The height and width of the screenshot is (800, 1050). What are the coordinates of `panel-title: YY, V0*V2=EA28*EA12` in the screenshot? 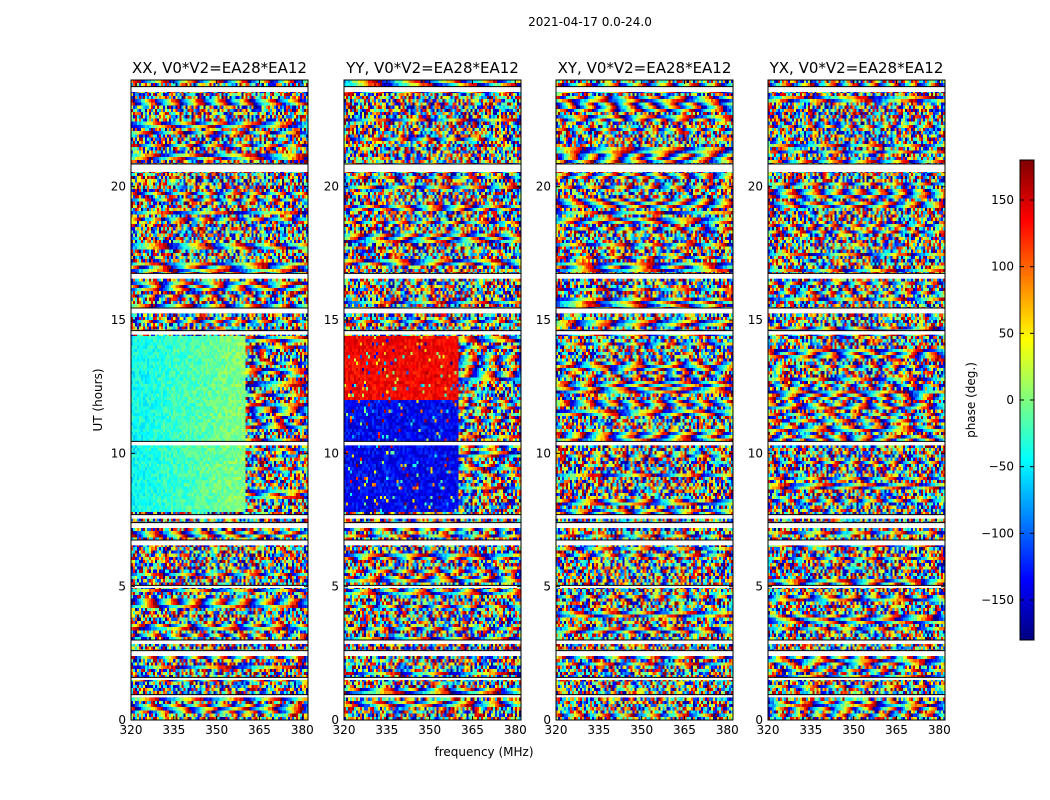 It's located at (432, 68).